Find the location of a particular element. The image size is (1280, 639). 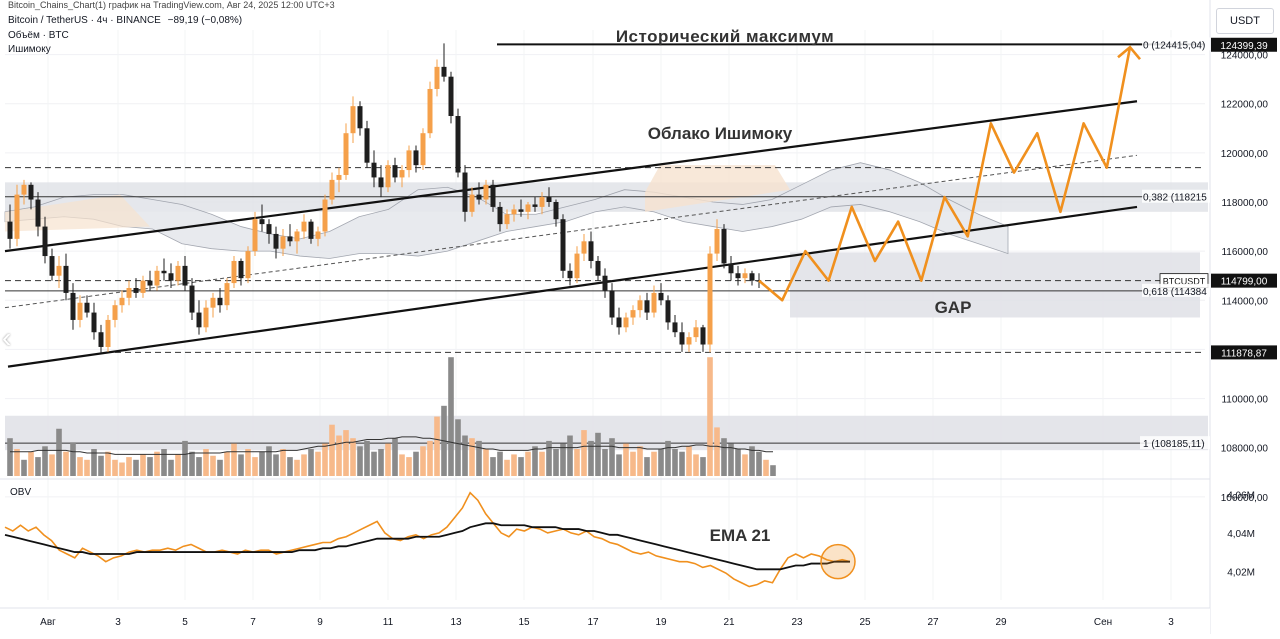

gap-annotation: GAP is located at coordinates (953, 307).